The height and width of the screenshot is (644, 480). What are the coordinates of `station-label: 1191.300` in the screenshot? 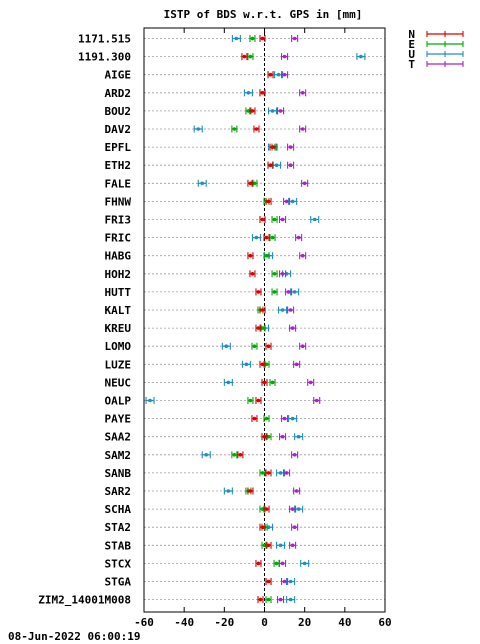 It's located at (104, 57).